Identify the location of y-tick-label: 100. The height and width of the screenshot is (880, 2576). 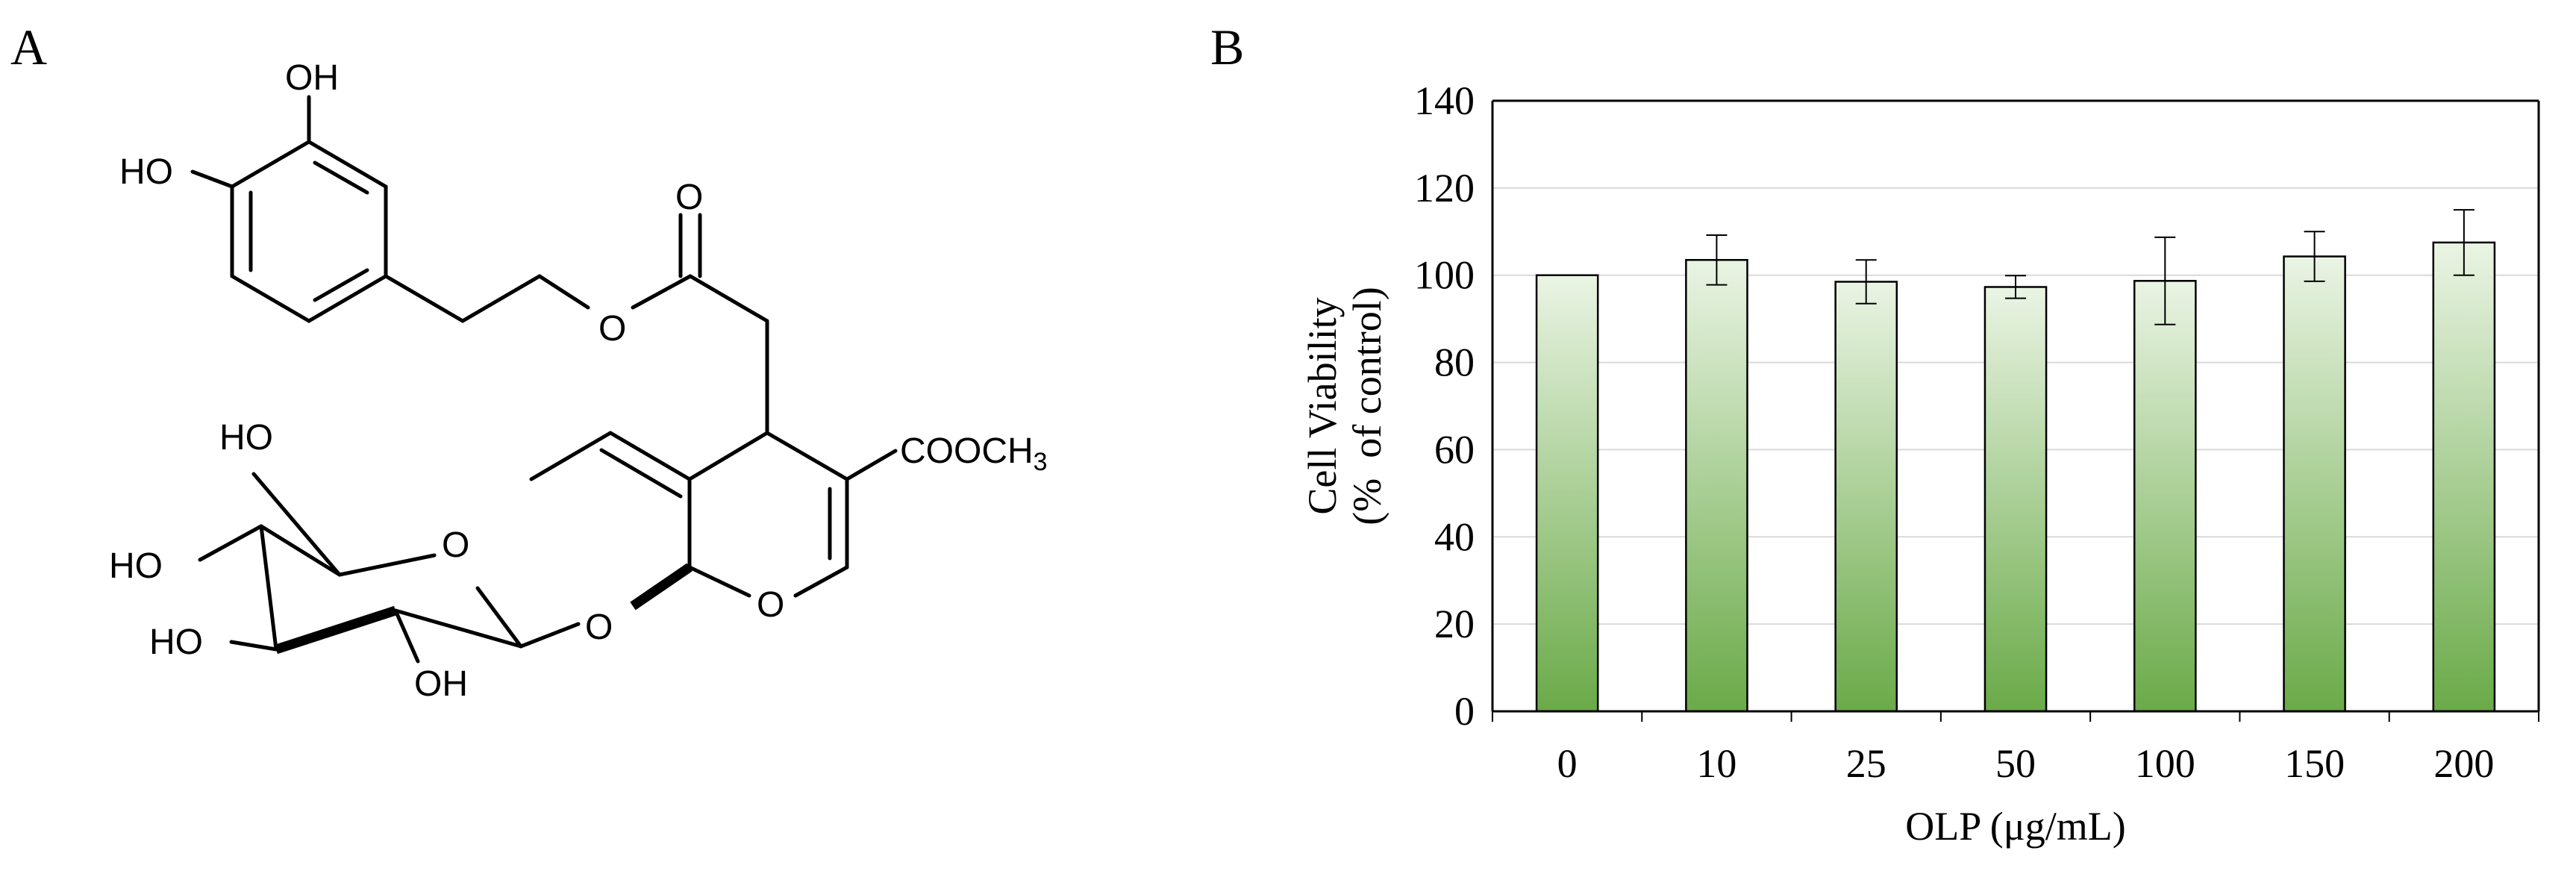
(1444, 276).